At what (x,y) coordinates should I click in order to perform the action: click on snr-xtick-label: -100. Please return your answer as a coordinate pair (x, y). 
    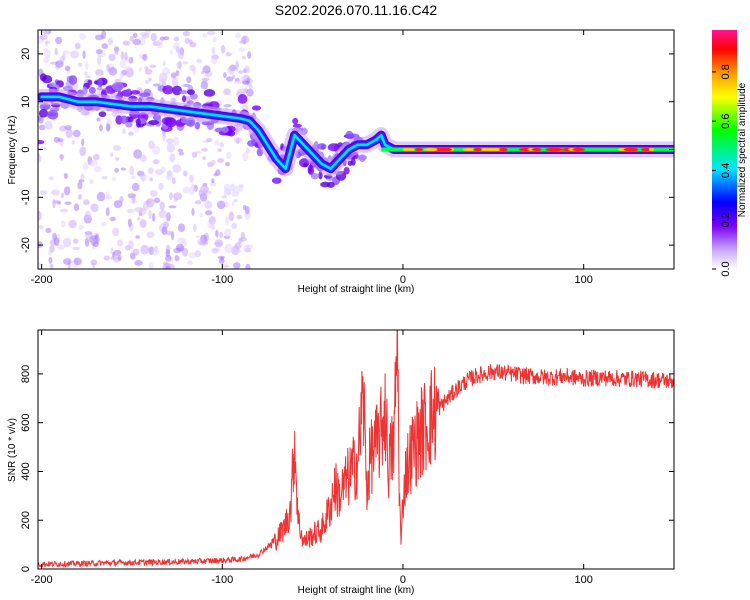
    Looking at the image, I should click on (222, 580).